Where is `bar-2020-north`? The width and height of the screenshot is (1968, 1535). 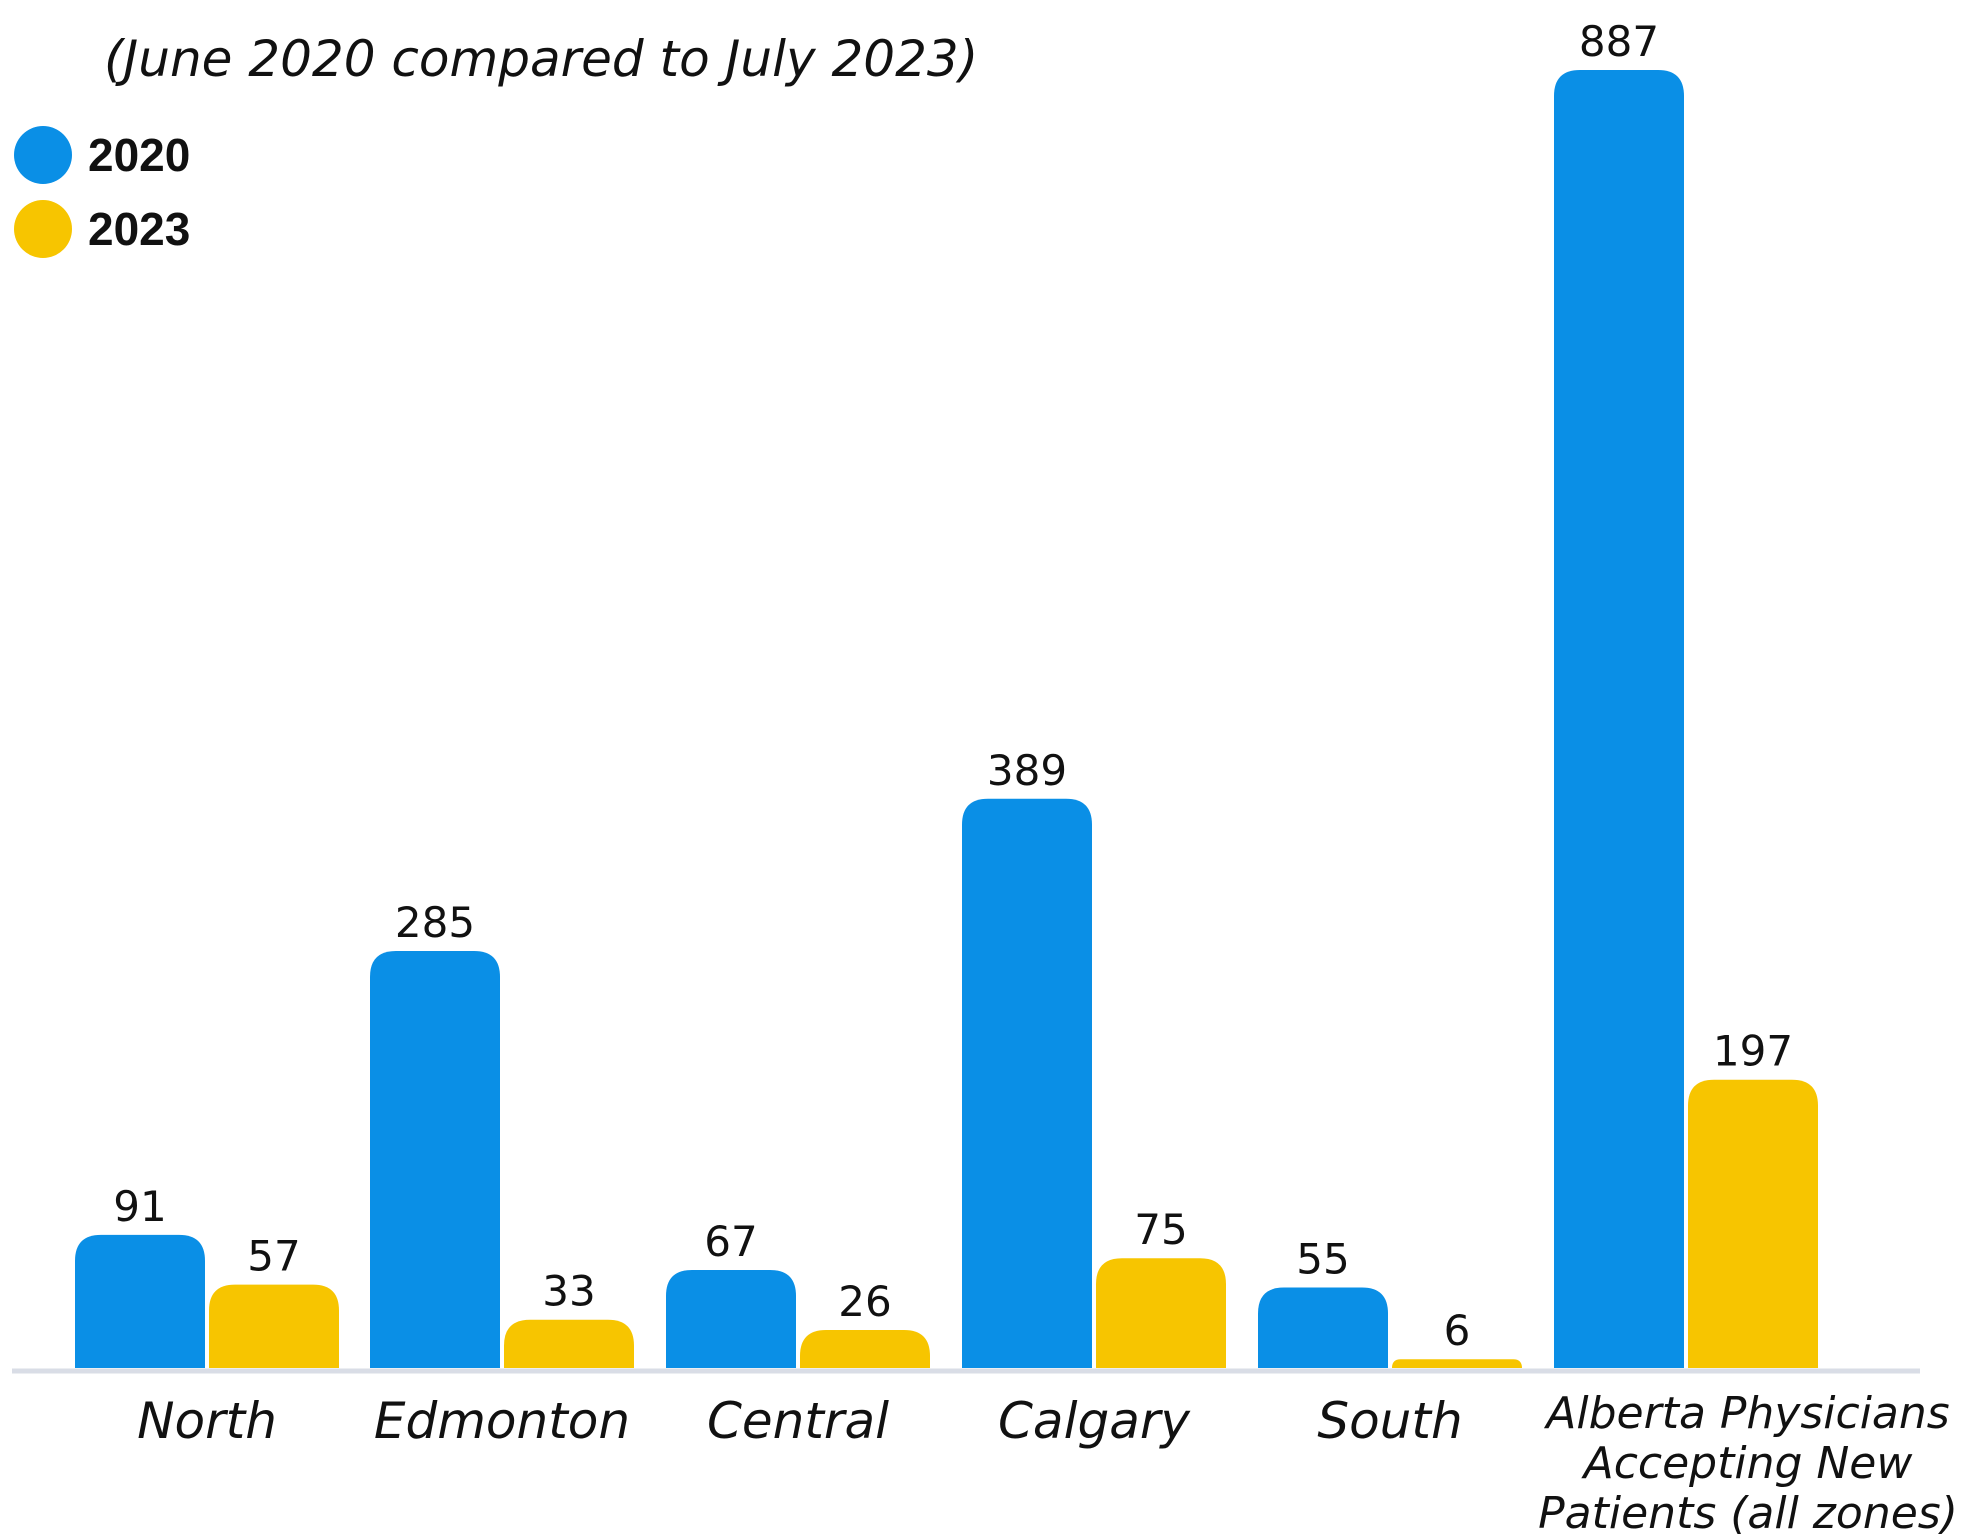 bar-2020-north is located at coordinates (140, 1301).